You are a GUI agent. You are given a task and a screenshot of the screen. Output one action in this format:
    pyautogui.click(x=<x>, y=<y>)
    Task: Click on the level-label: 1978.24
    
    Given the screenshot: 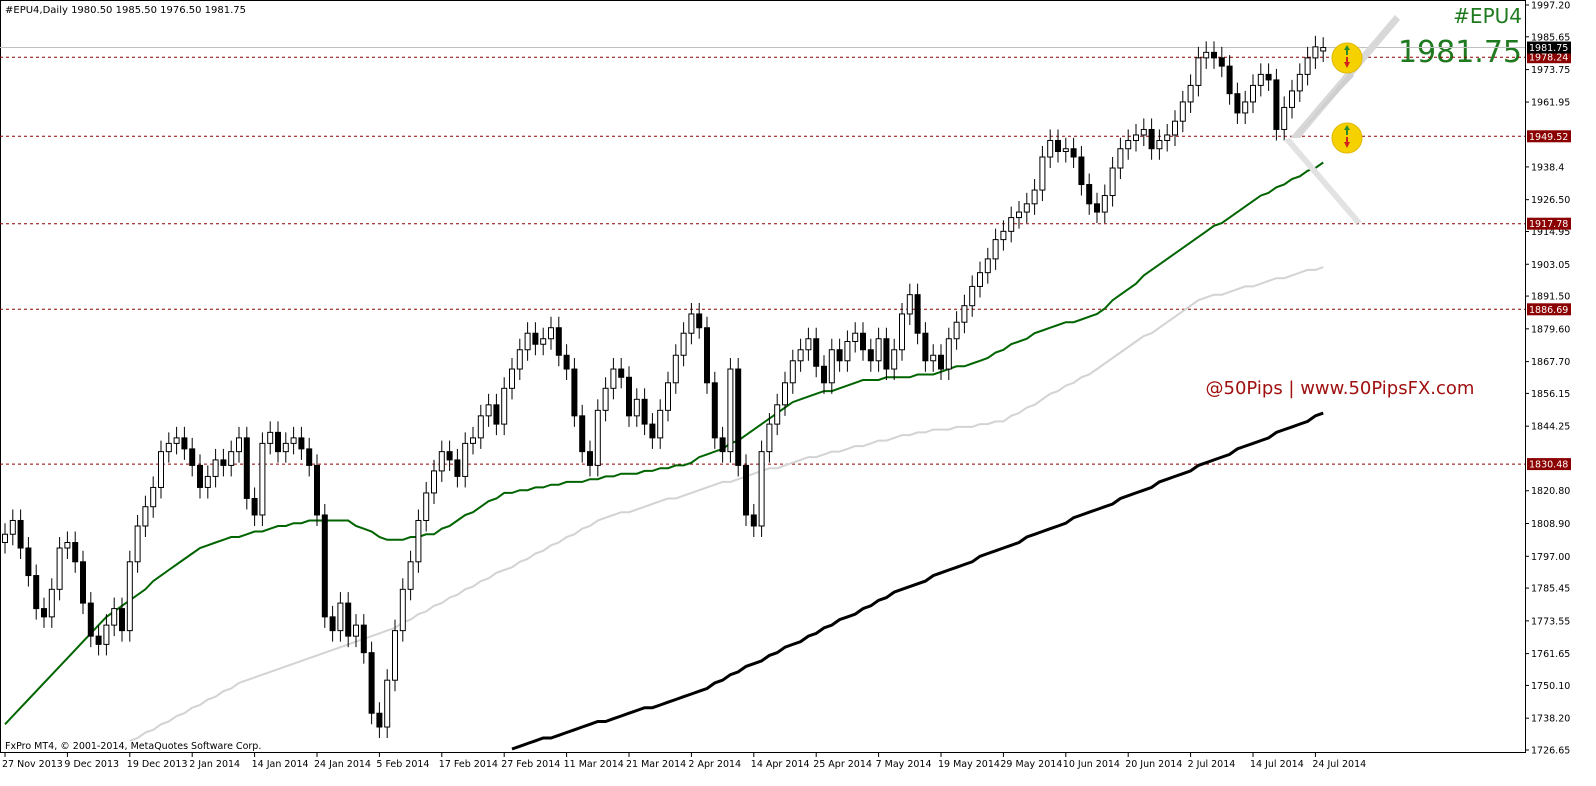 What is the action you would take?
    pyautogui.click(x=1548, y=58)
    